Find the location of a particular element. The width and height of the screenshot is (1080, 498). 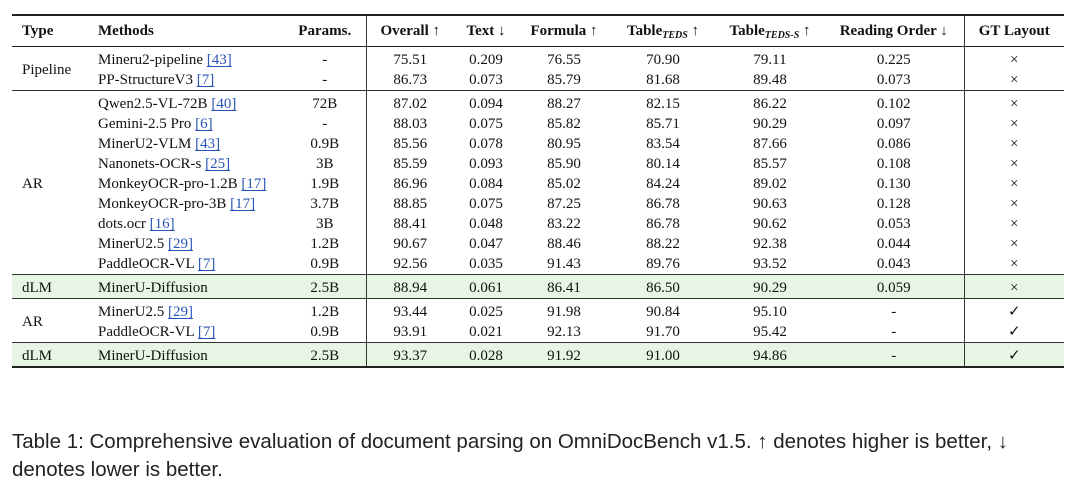

table-teds-cell: 86.50 is located at coordinates (663, 286).